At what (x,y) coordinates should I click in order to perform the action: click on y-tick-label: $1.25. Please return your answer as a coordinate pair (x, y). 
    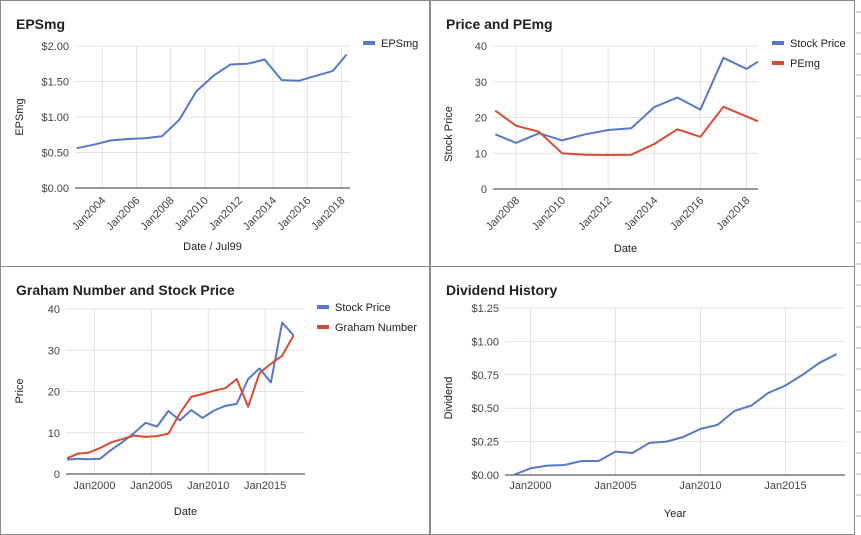
    Looking at the image, I should click on (485, 309).